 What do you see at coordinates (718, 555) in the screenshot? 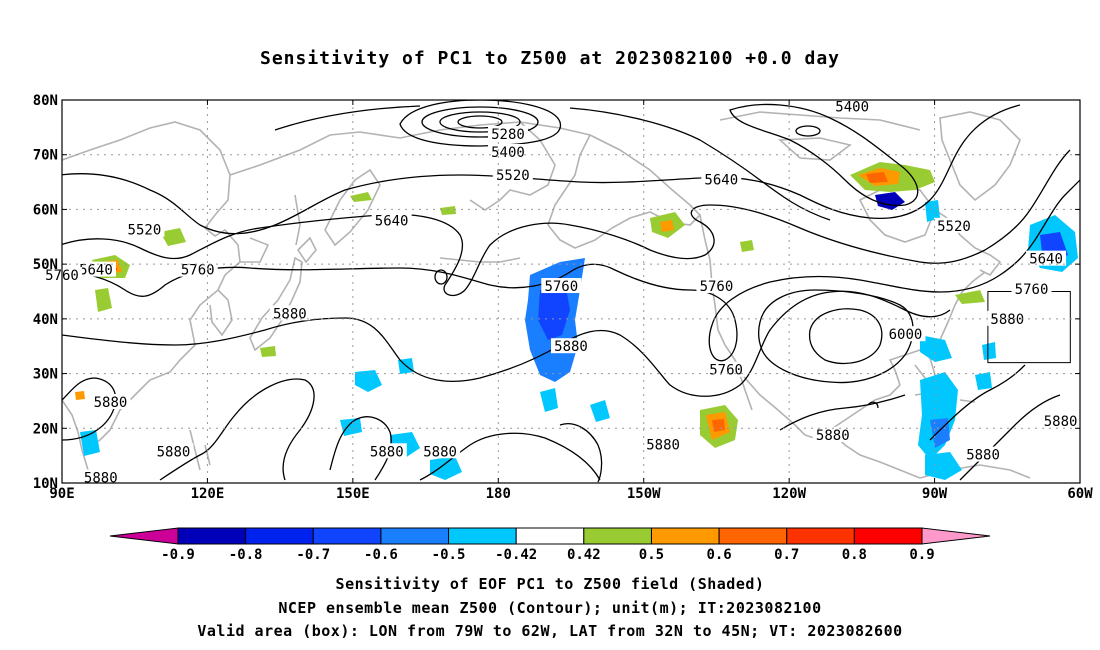
I see `colorbar-label: 0.6` at bounding box center [718, 555].